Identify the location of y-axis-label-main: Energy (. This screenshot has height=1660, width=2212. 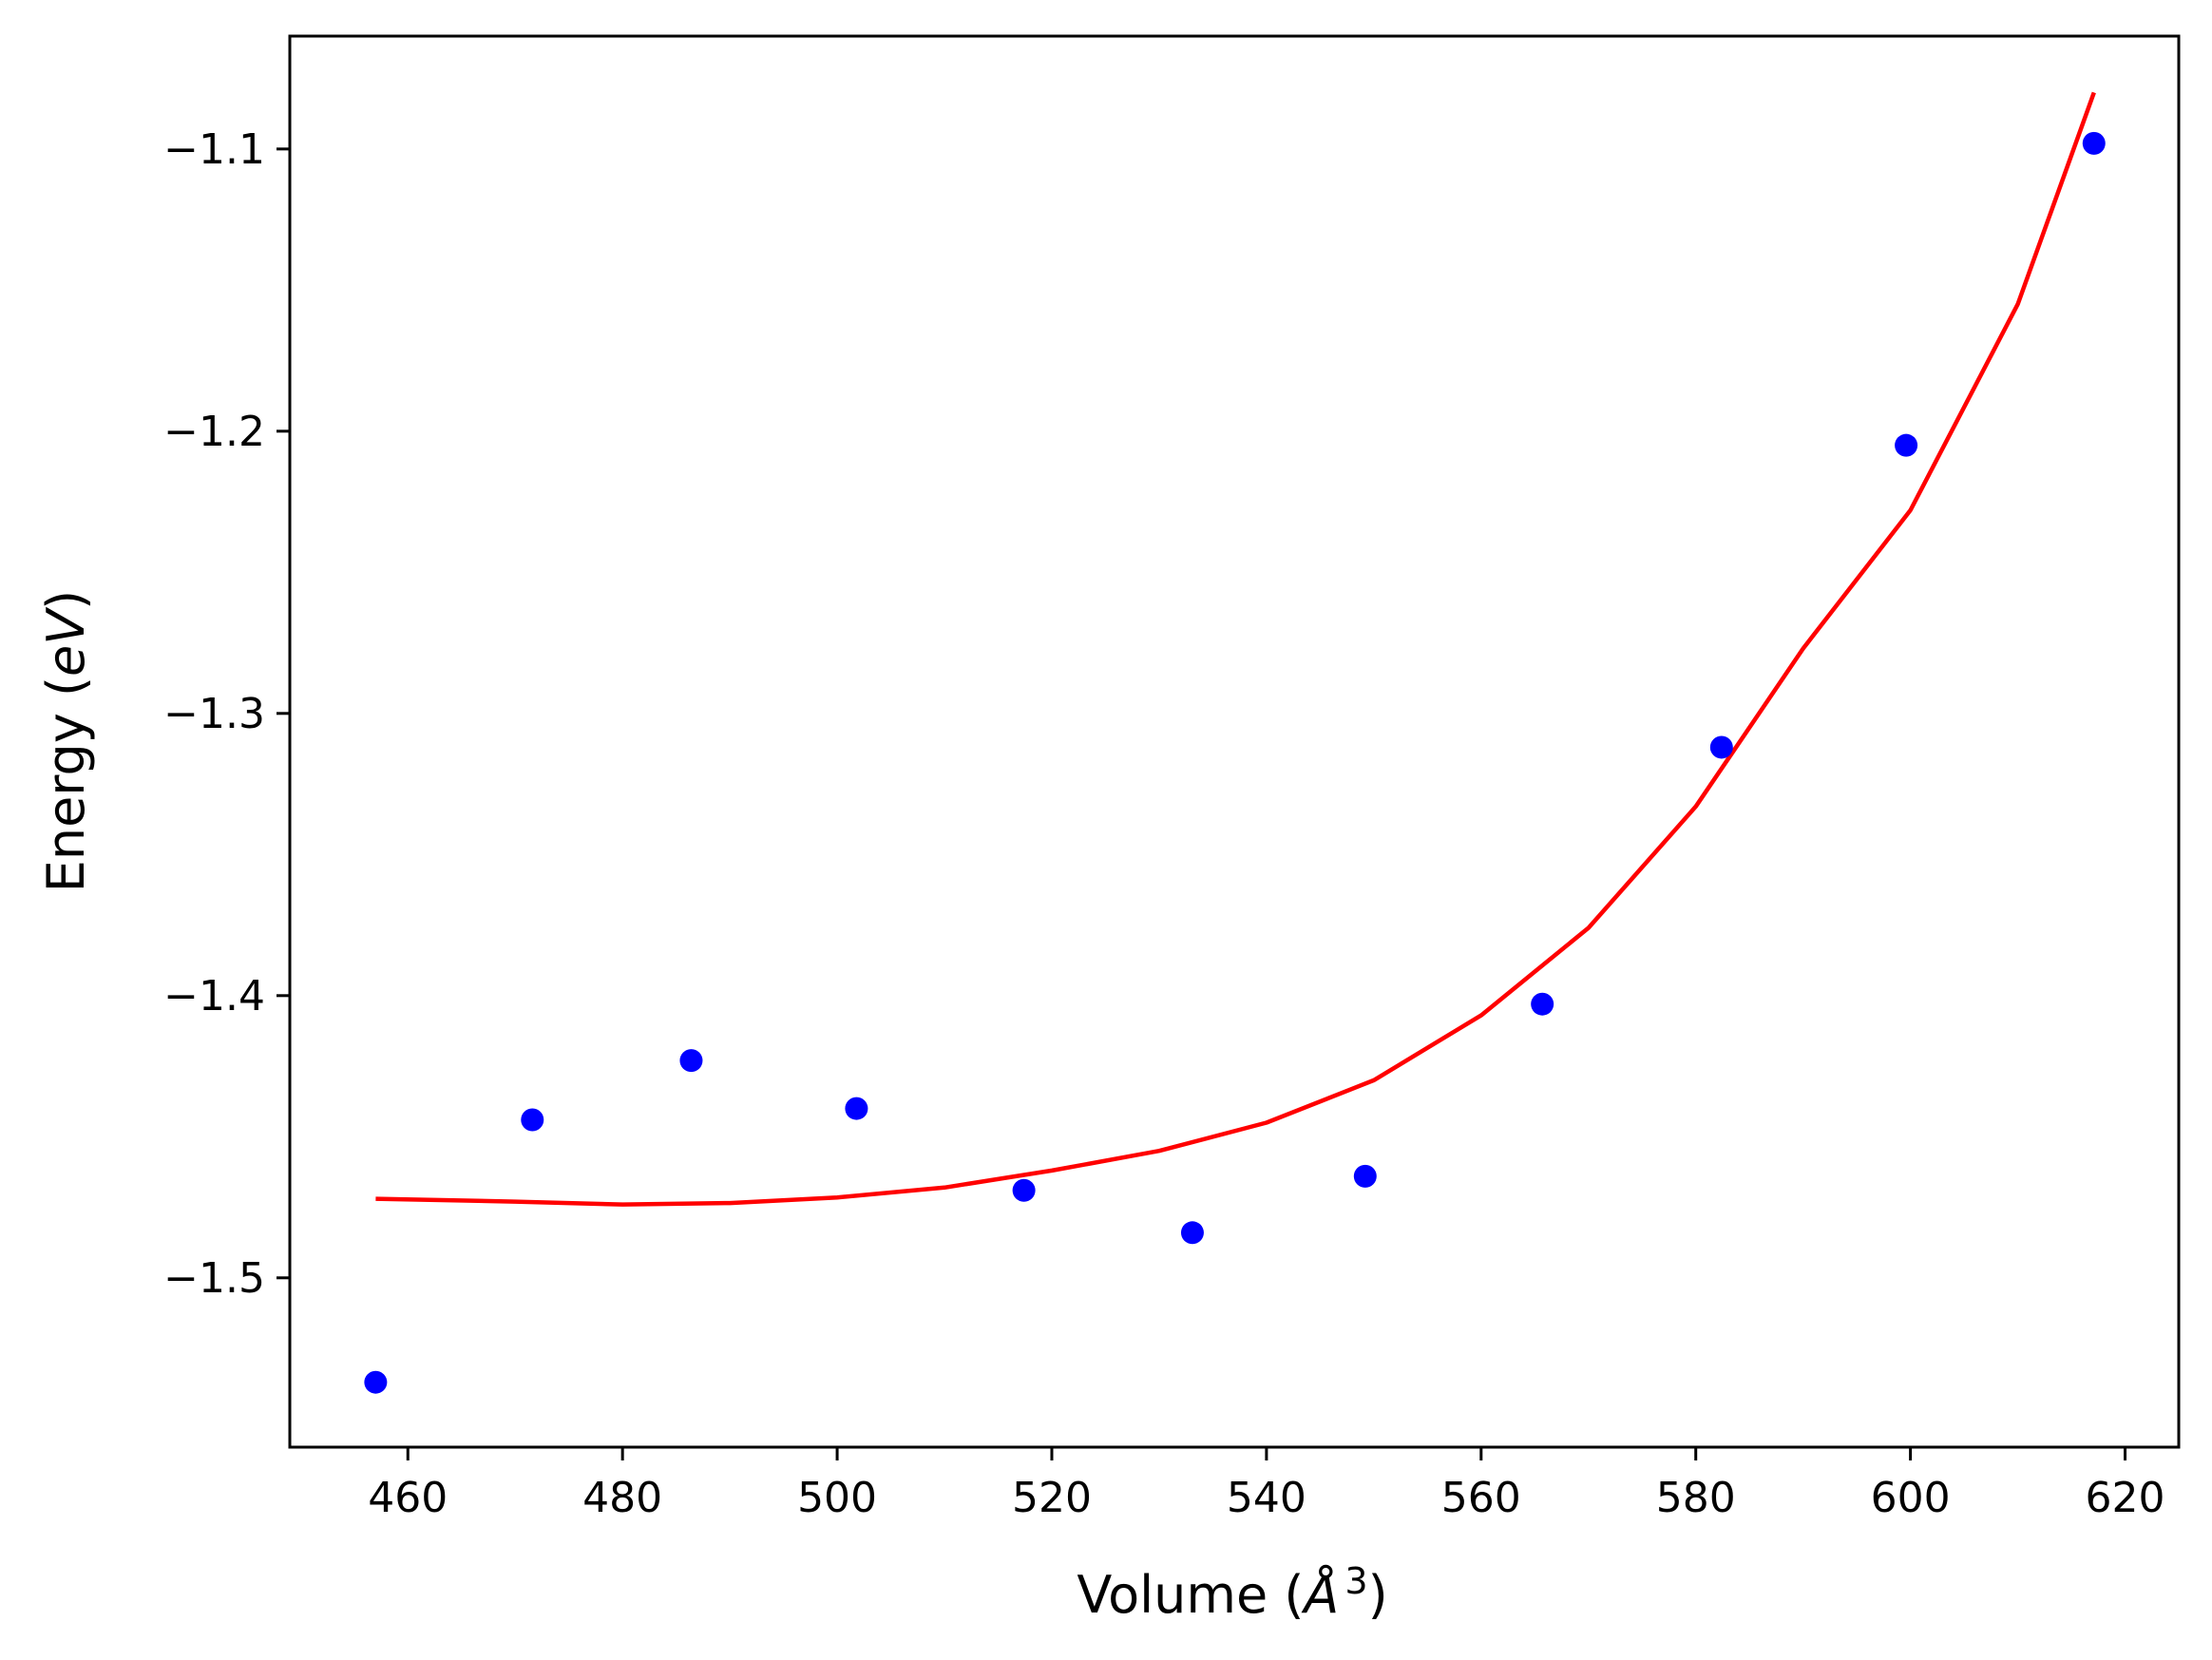
(66, 784).